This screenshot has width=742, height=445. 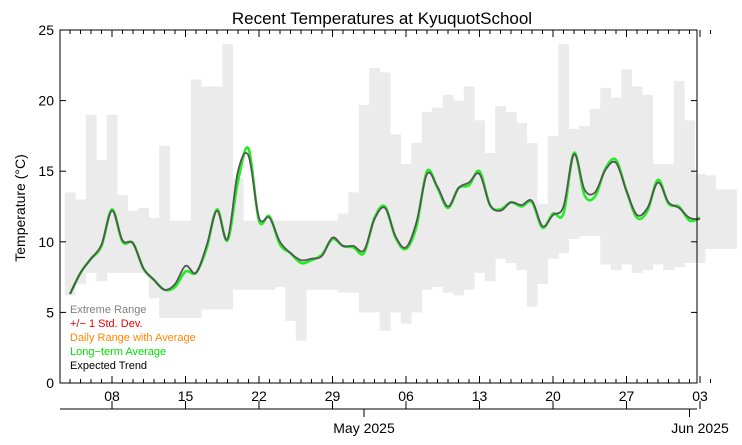 I want to click on month-label: Jun 2025, so click(x=700, y=428).